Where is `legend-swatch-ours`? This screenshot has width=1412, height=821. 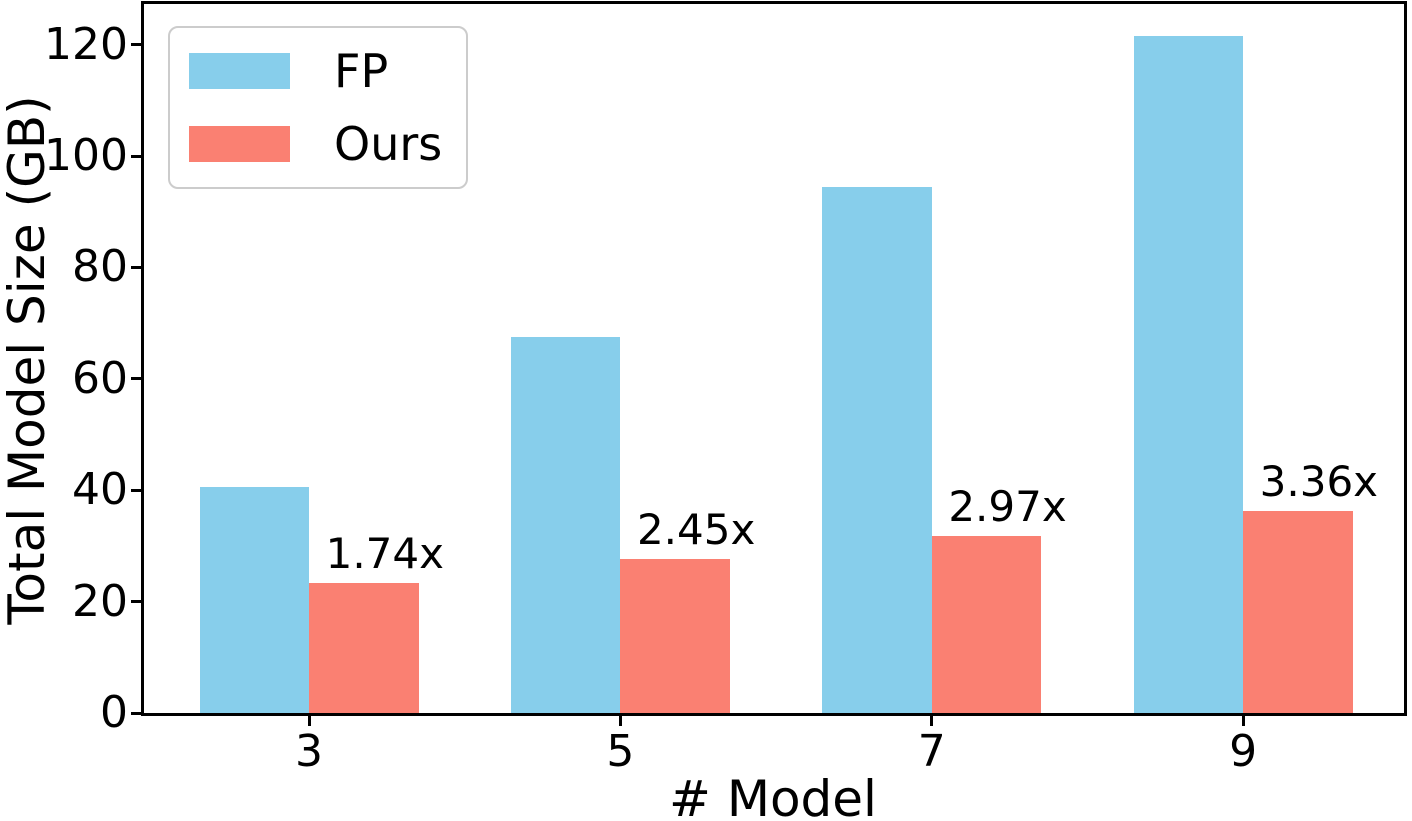
legend-swatch-ours is located at coordinates (239, 144).